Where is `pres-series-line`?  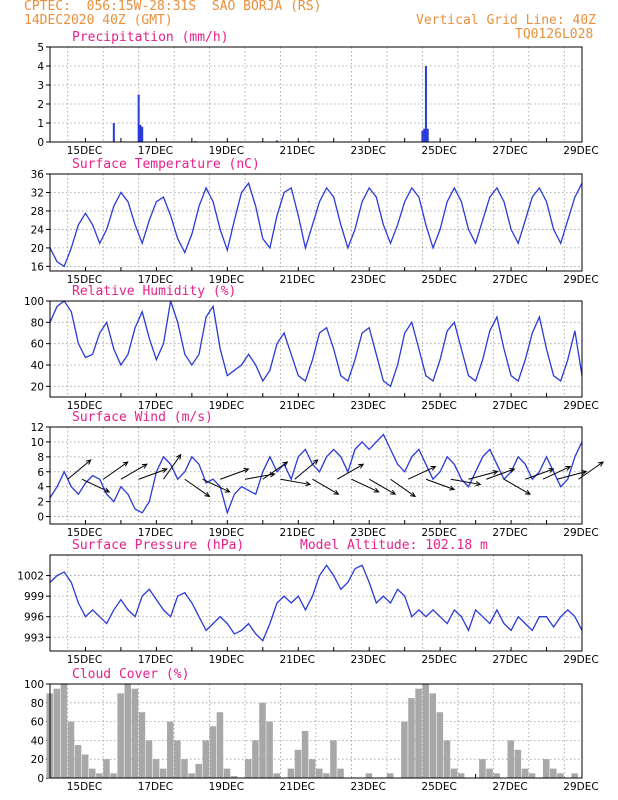
pres-series-line is located at coordinates (316, 603).